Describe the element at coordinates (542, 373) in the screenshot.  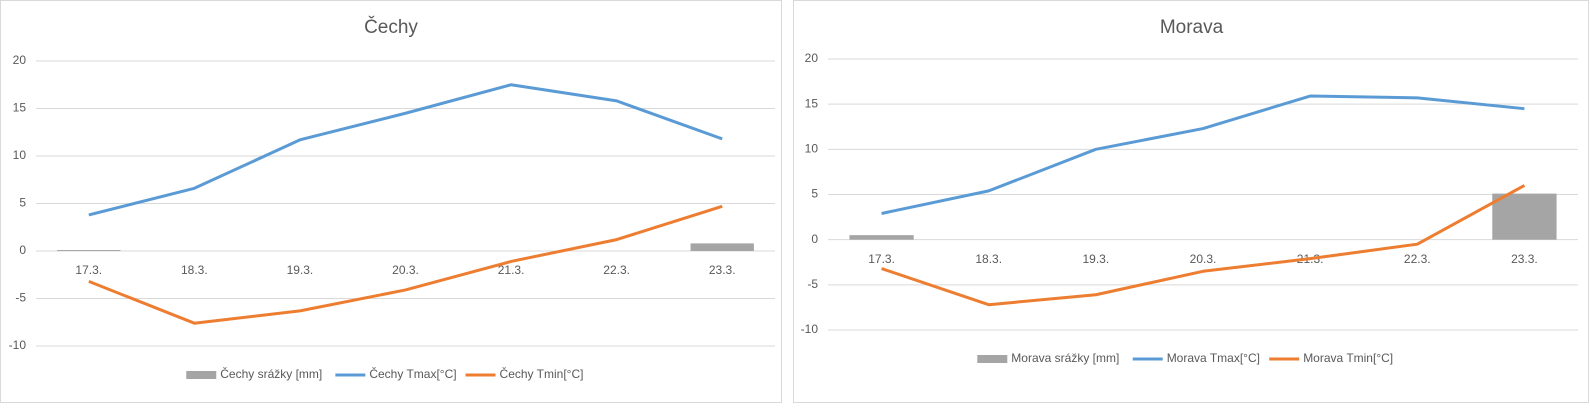
I see `legend-label: Čechy Tmin[°C]` at that location.